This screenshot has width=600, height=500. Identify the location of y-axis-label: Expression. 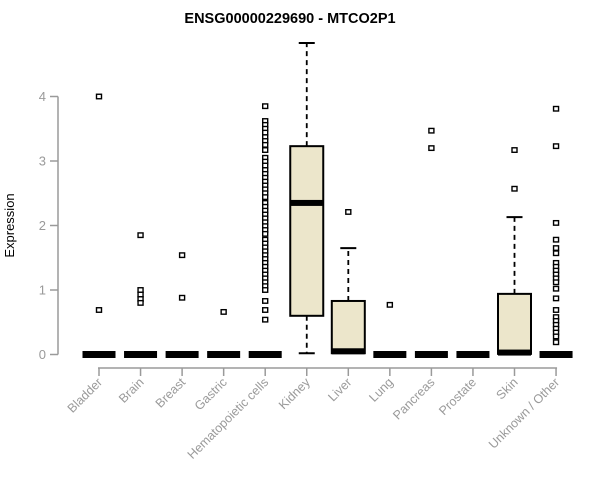
(9, 225).